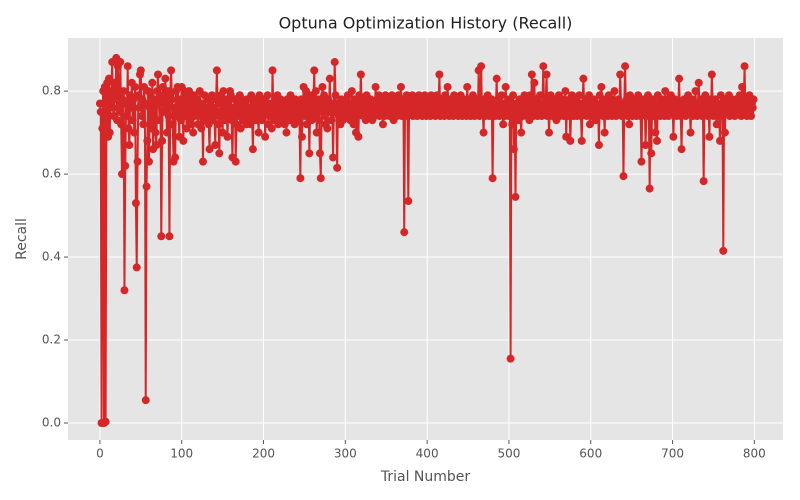 The width and height of the screenshot is (800, 500). What do you see at coordinates (426, 23) in the screenshot?
I see `chart-title: Optuna Optimization History (Recall)` at bounding box center [426, 23].